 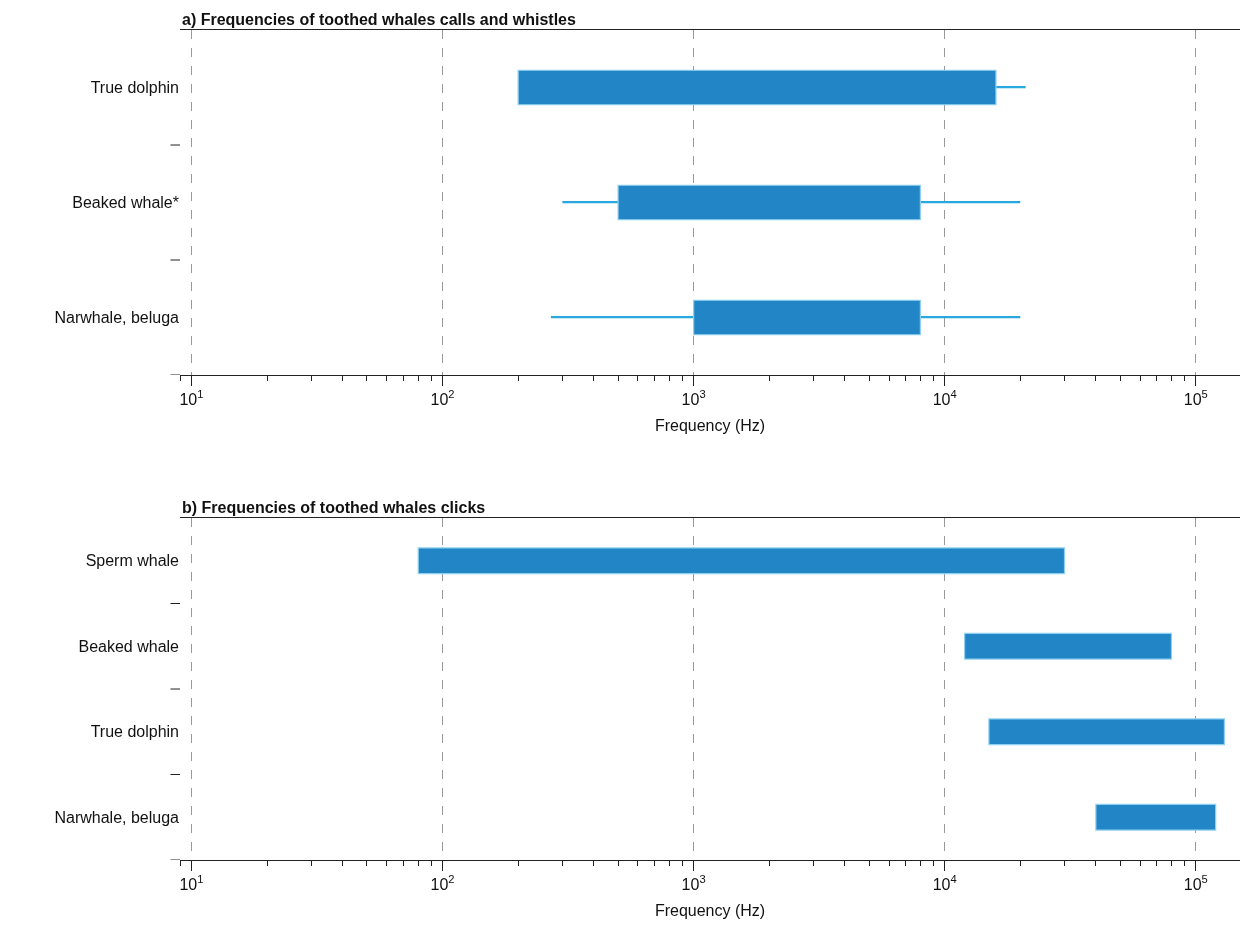 I want to click on y-tick-label: Beaked whale*, so click(x=125, y=203).